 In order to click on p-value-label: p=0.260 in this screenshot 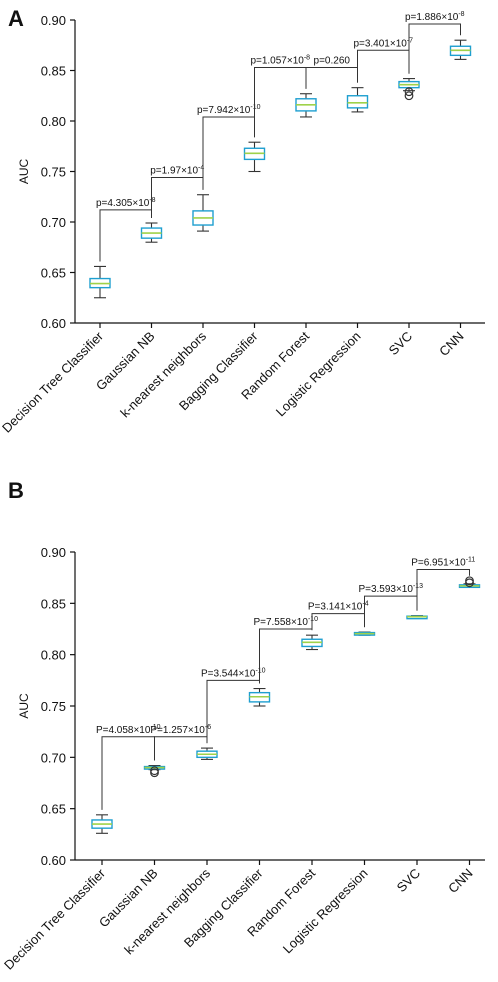, I will do `click(332, 60)`.